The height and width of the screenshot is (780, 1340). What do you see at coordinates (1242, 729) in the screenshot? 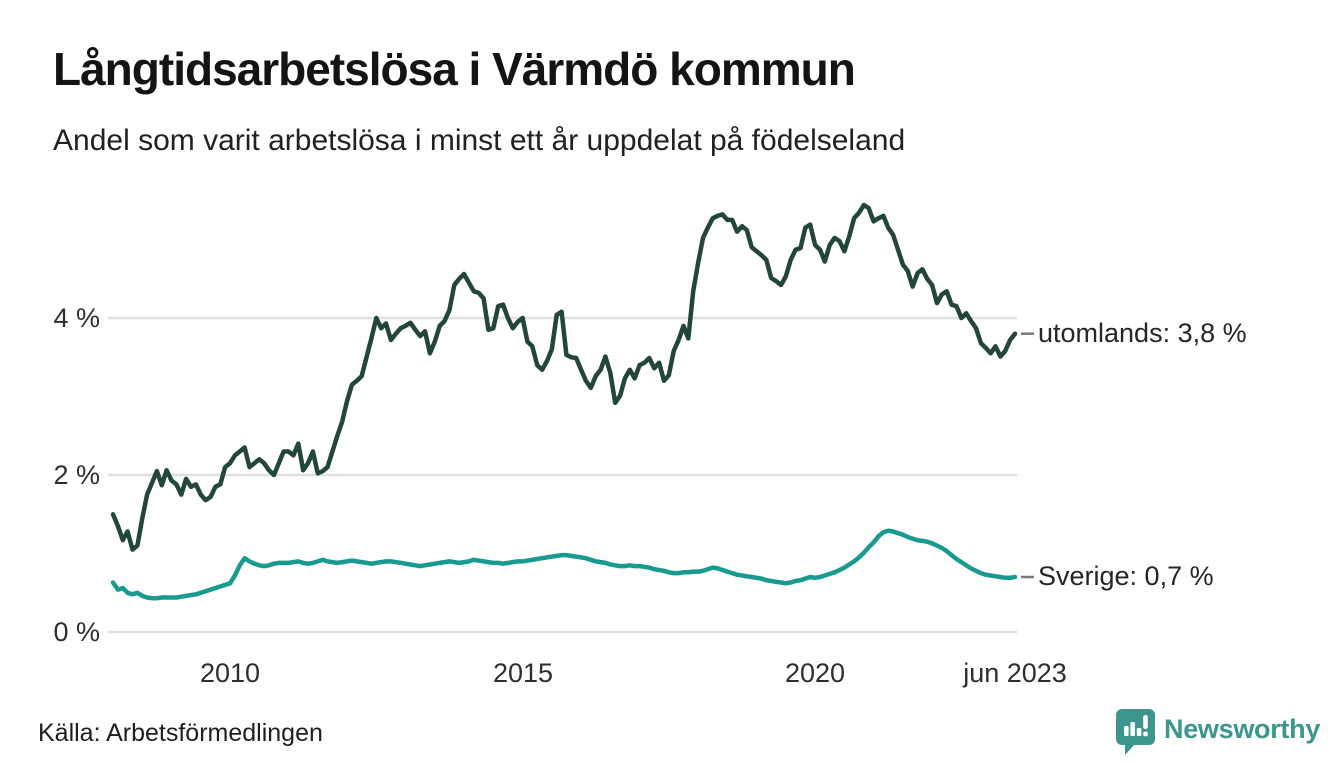
I see `newsworthy-wordmark: Newsworthy` at bounding box center [1242, 729].